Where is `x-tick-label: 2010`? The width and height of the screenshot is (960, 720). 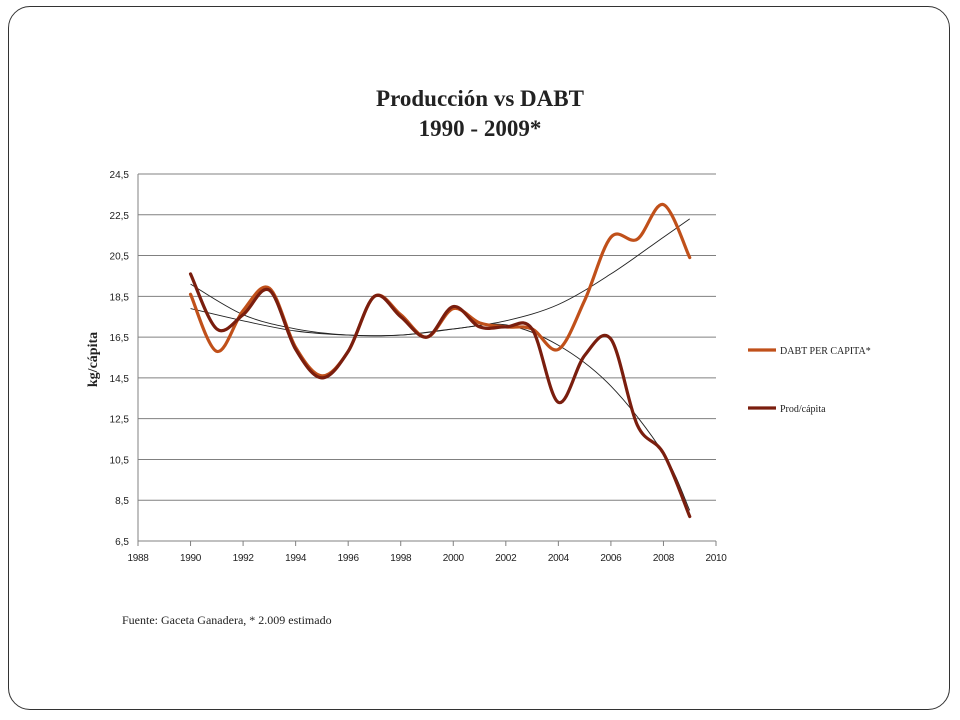
x-tick-label: 2010 is located at coordinates (716, 558).